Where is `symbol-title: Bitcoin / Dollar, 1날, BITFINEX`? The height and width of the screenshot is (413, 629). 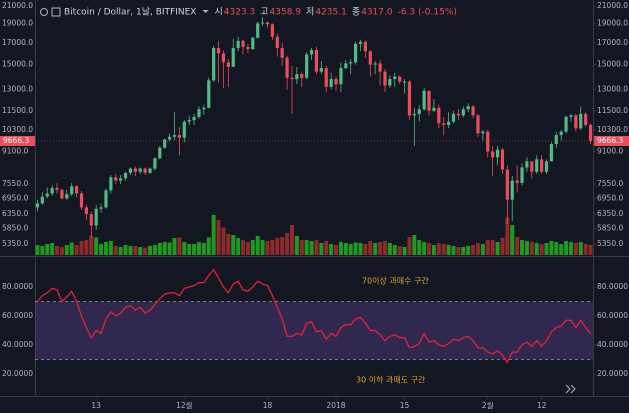
symbol-title: Bitcoin / Dollar, 1날, BITFINEX is located at coordinates (130, 12).